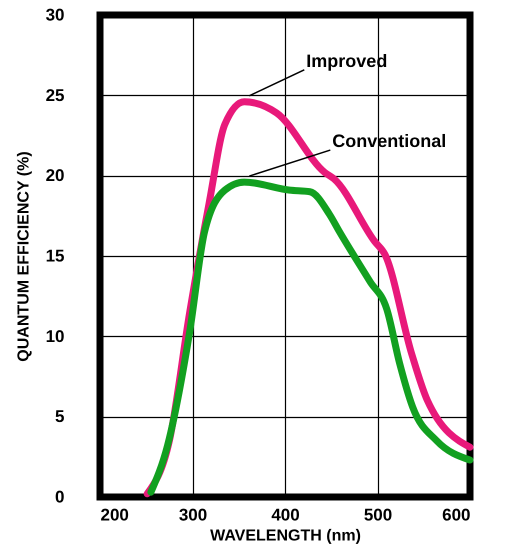  What do you see at coordinates (378, 515) in the screenshot?
I see `x-tick-label: 500` at bounding box center [378, 515].